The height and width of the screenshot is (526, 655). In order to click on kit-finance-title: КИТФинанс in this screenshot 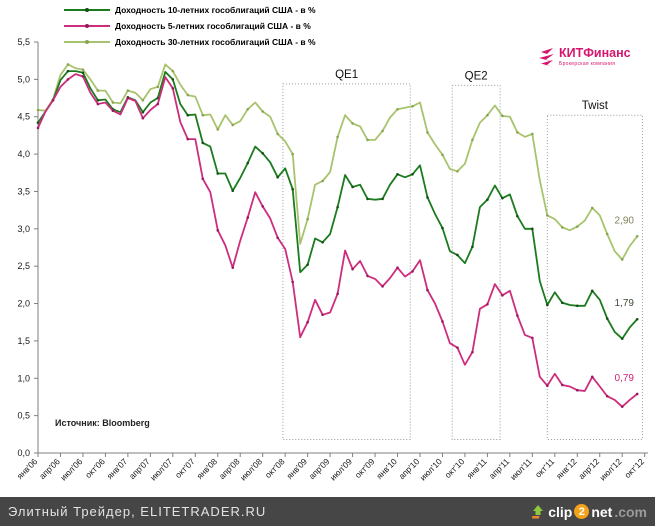, I will do `click(595, 53)`.